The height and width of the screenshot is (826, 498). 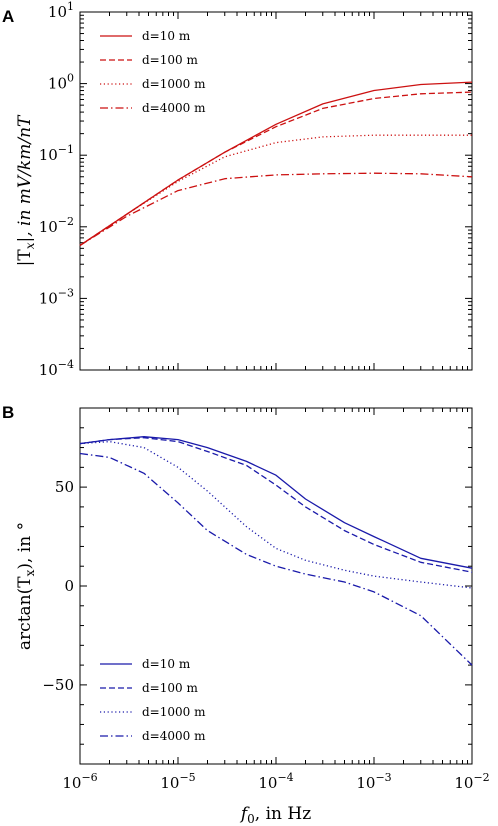 I want to click on y-tick-label-3-base: 10, so click(x=48, y=155).